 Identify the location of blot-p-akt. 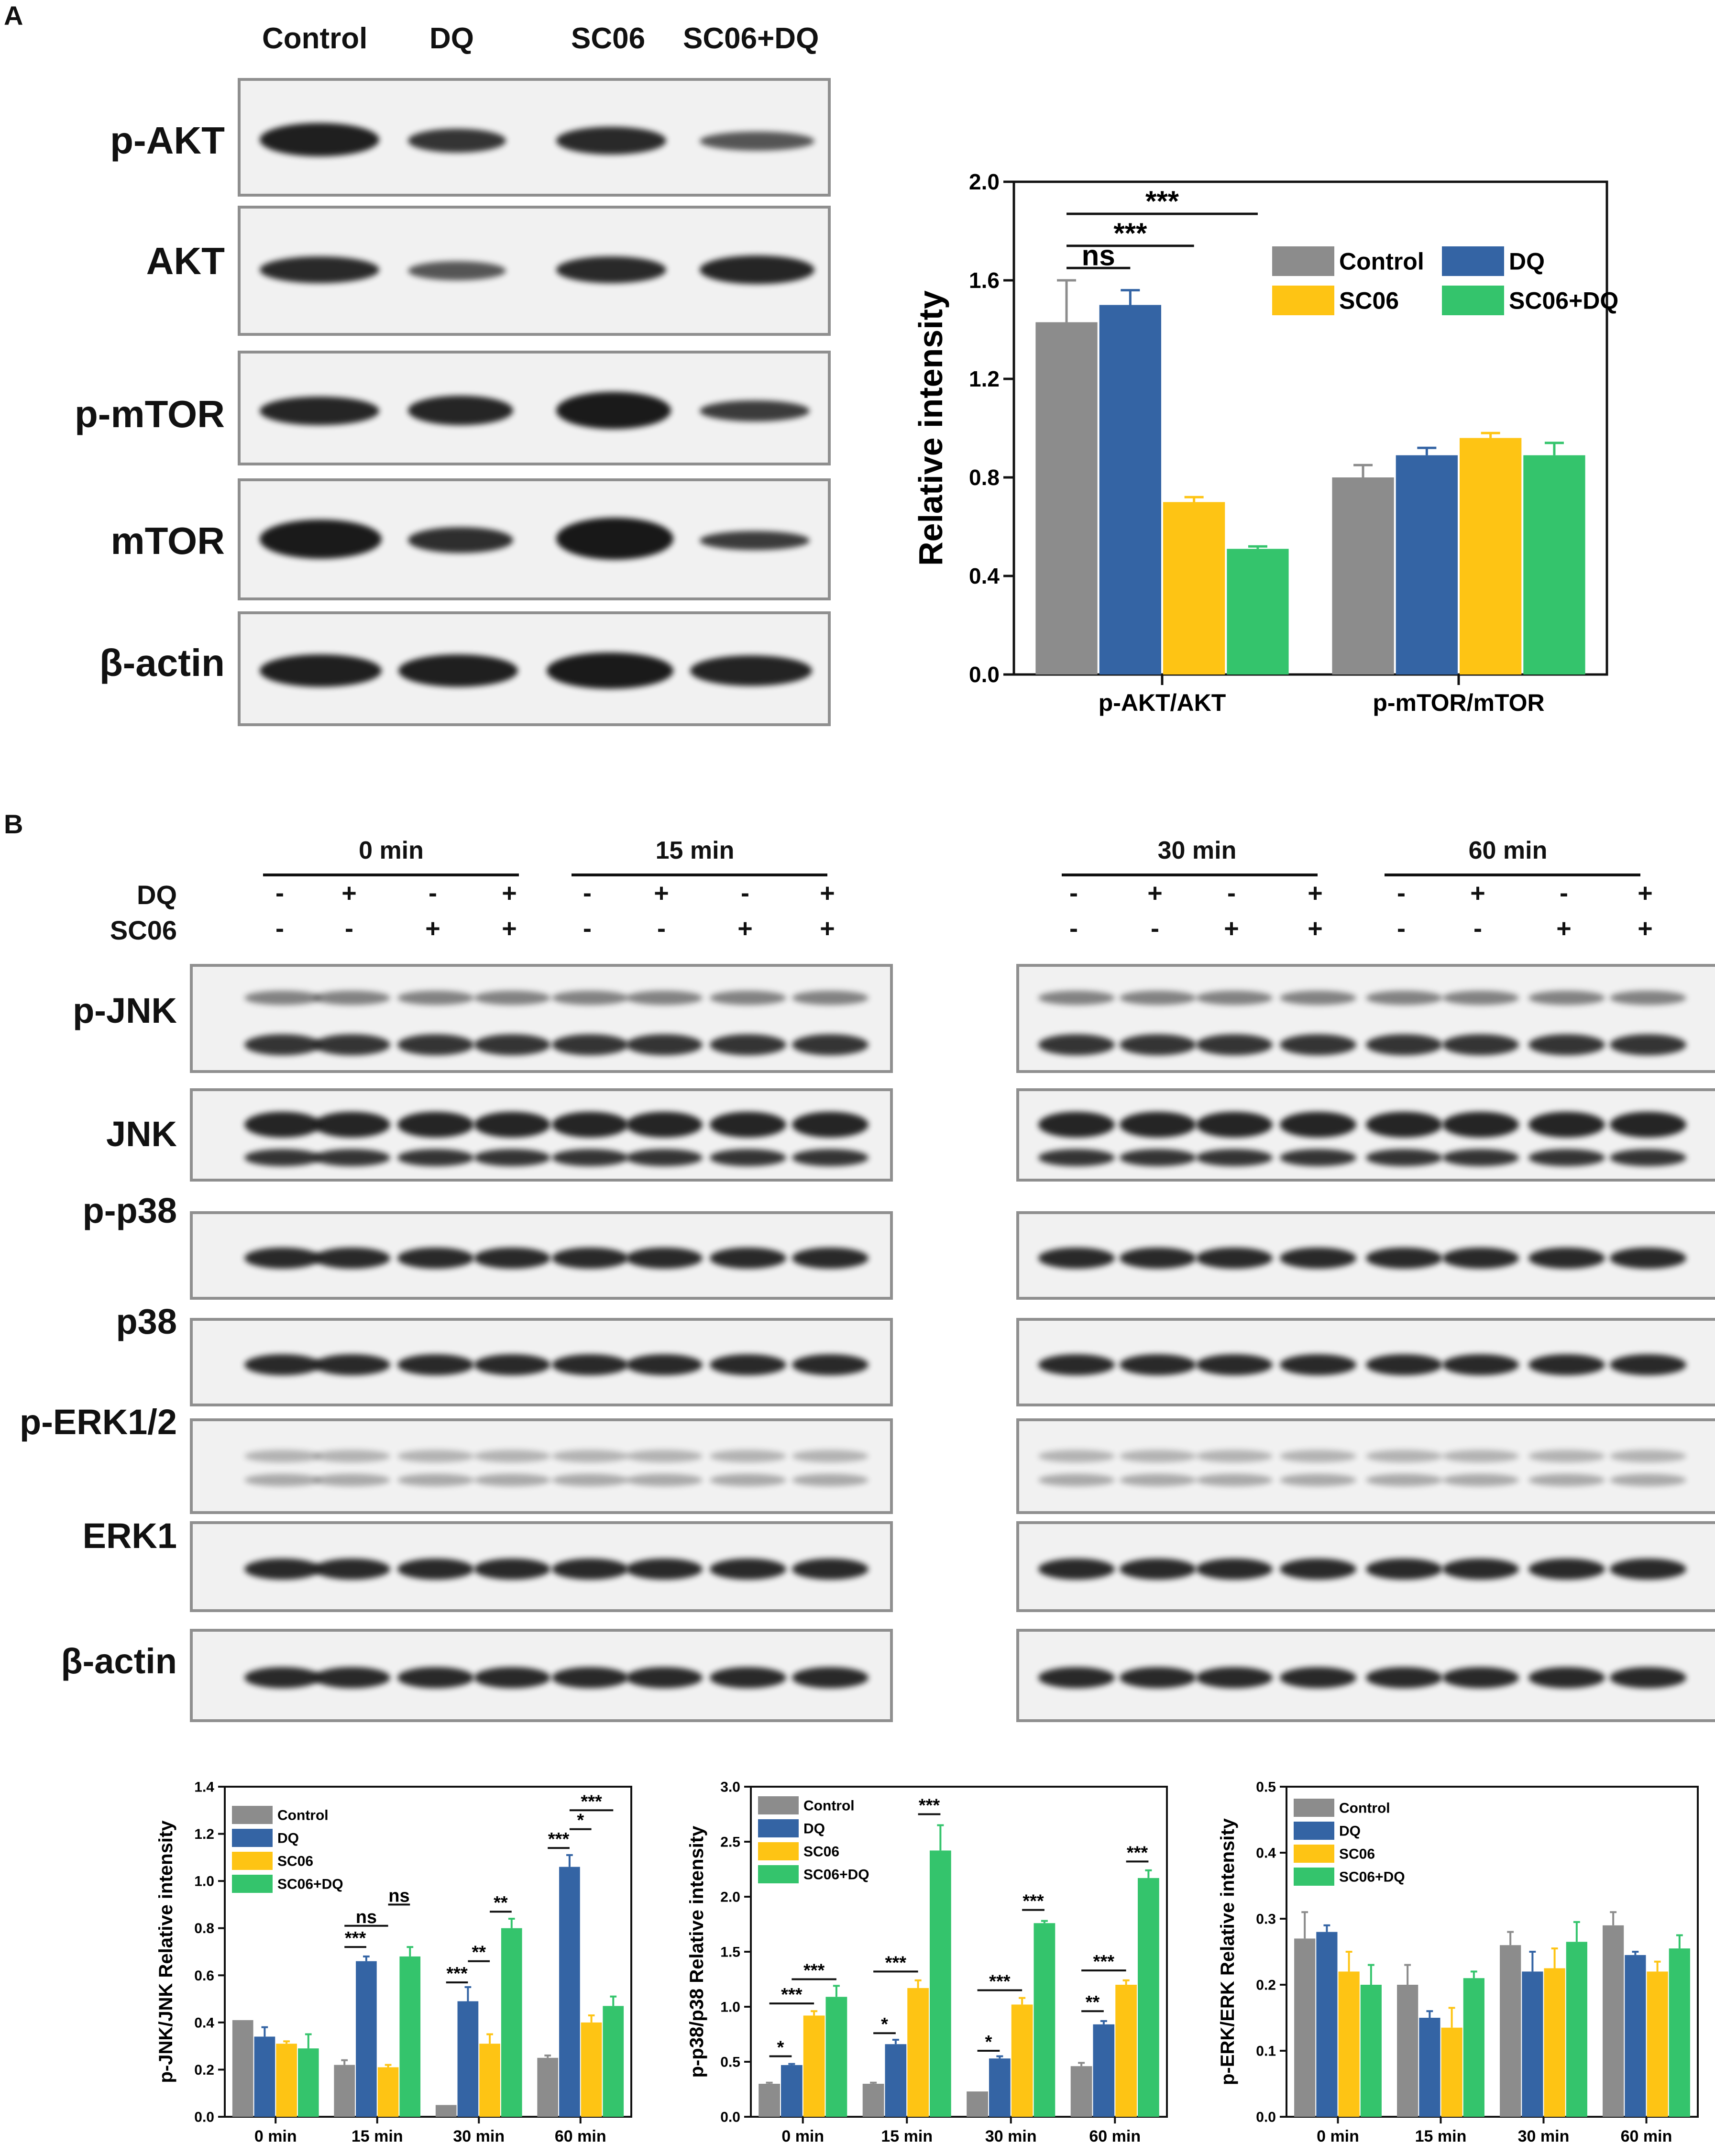
(535, 137).